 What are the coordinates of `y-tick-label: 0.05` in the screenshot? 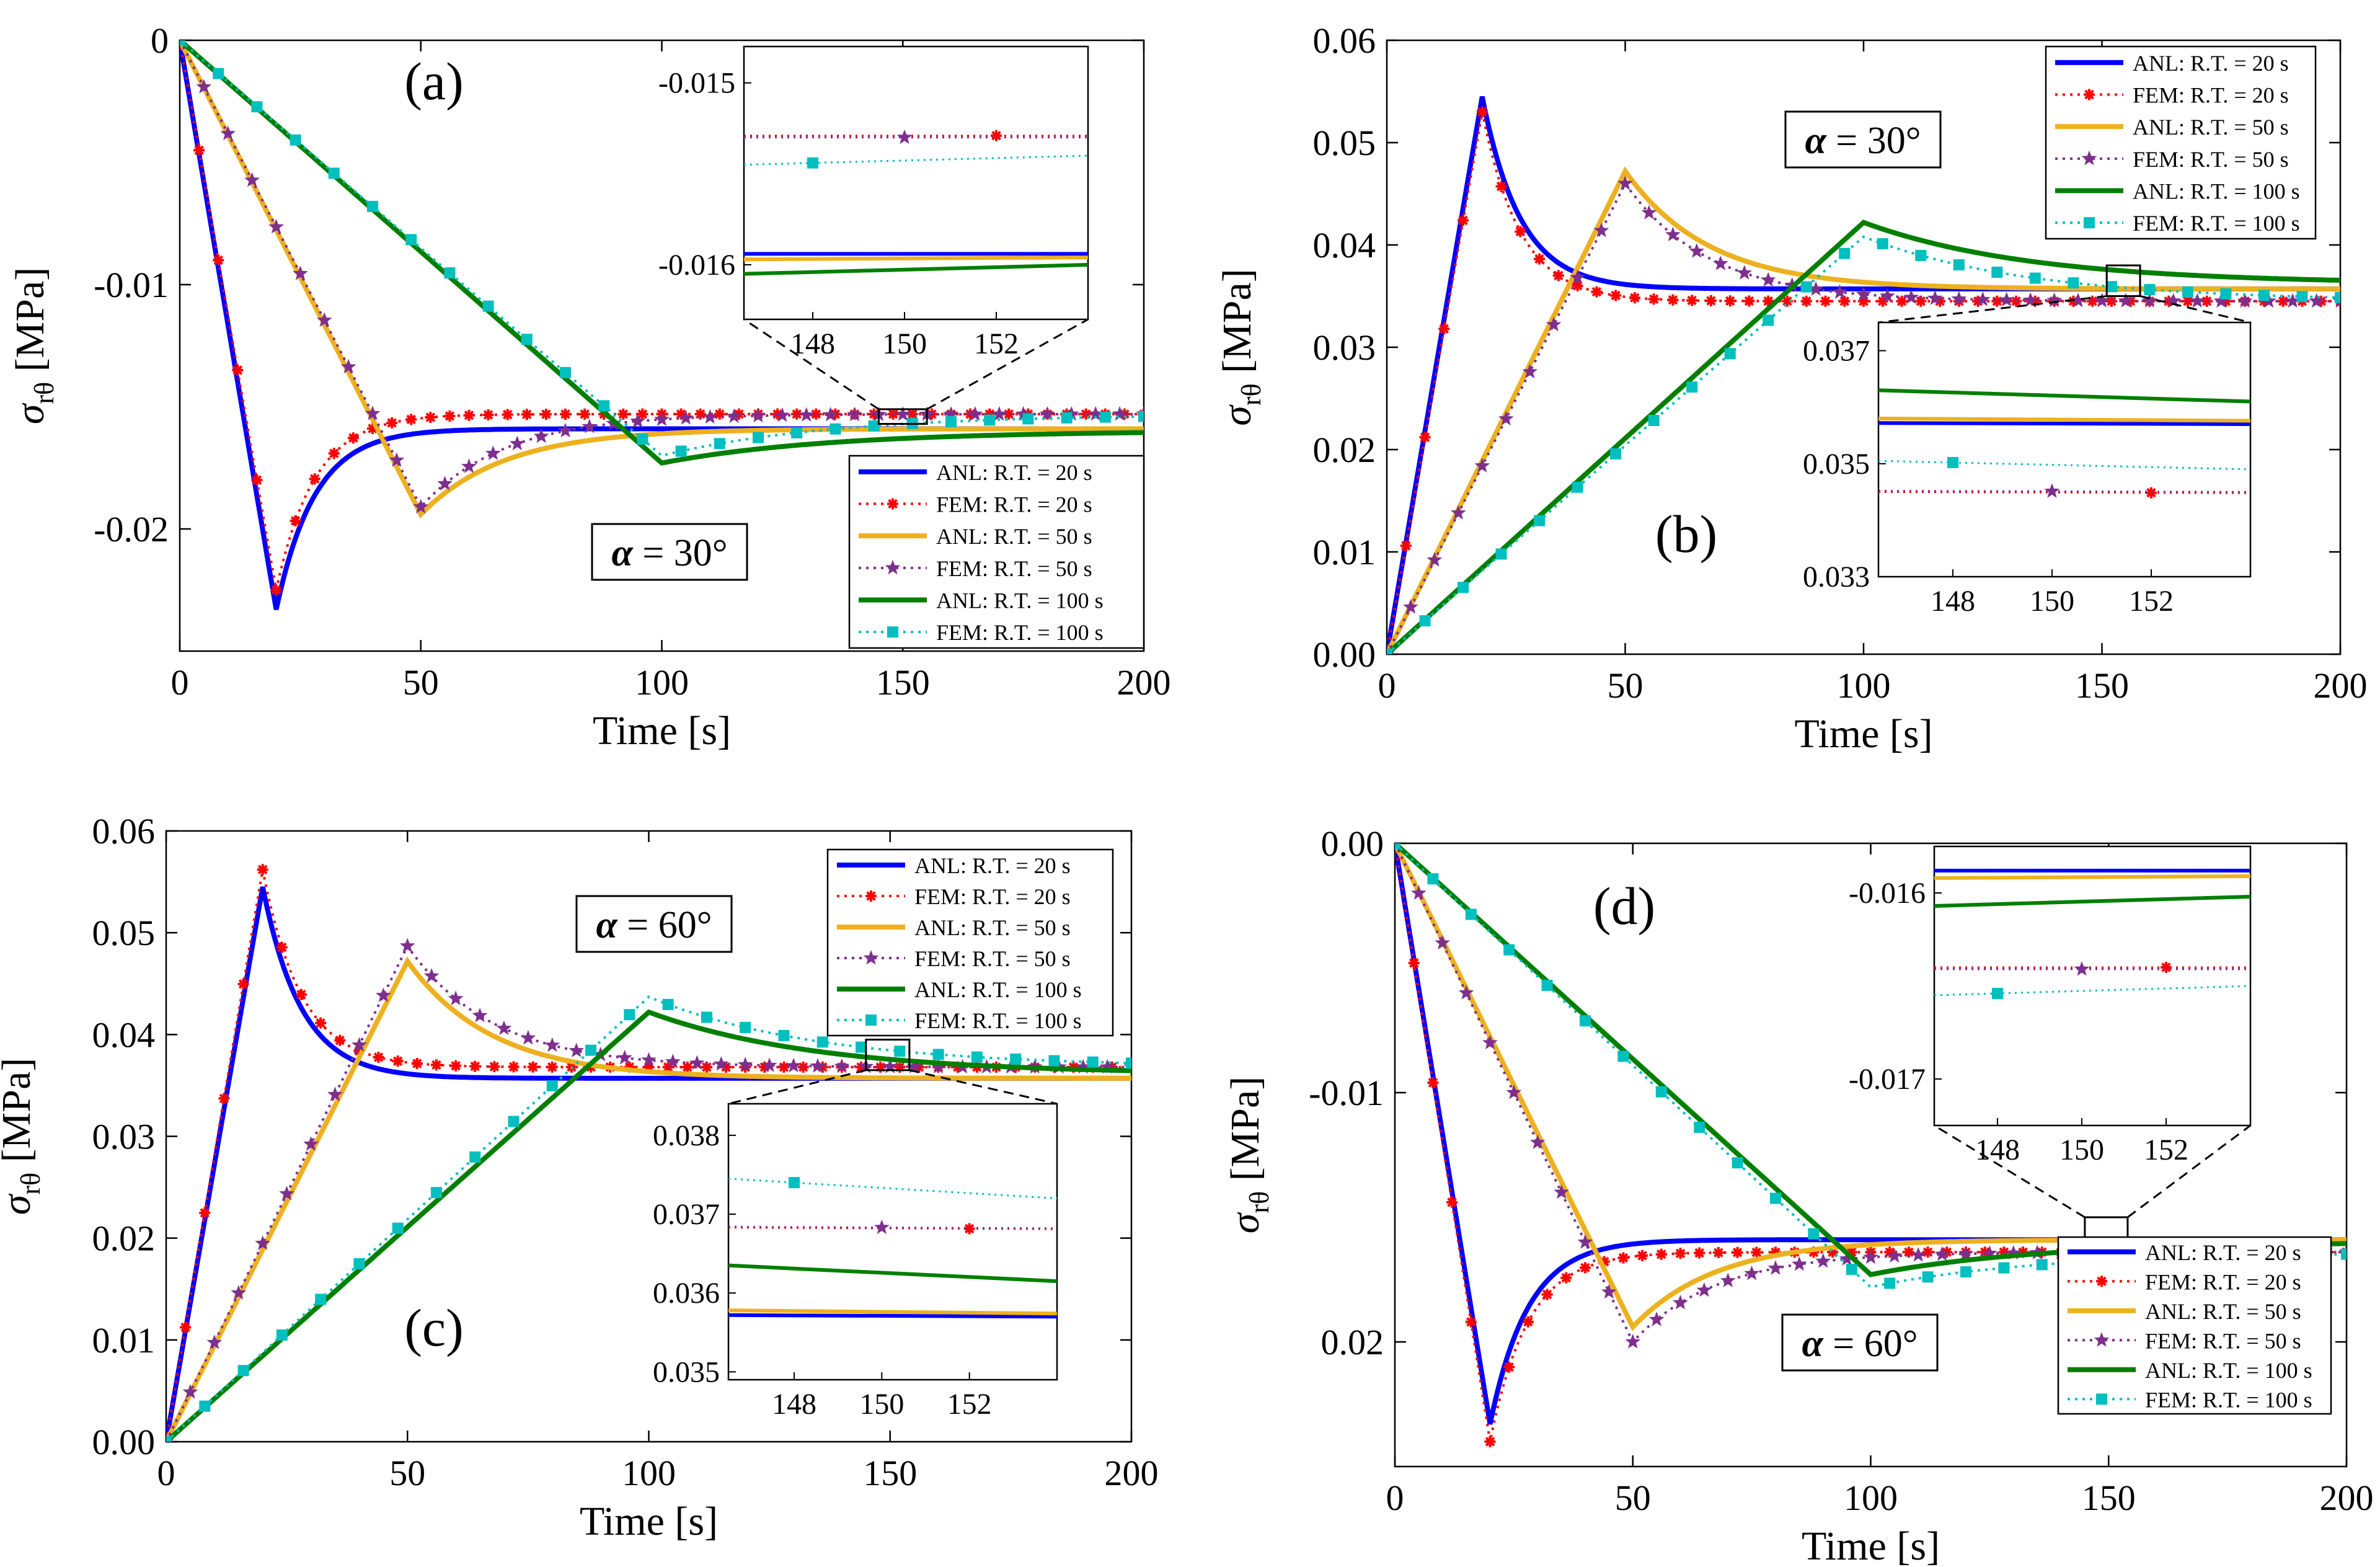 It's located at (124, 933).